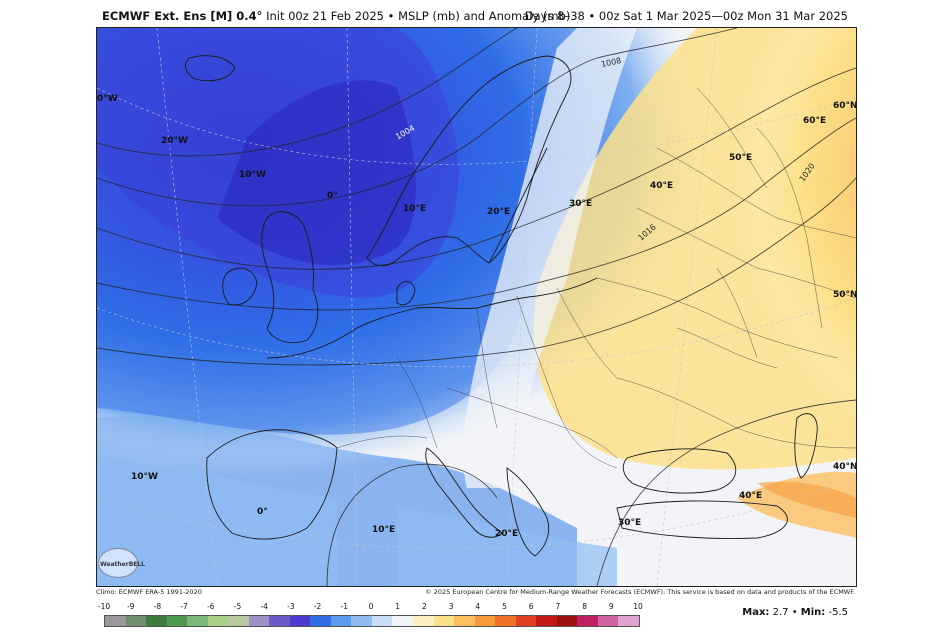 The width and height of the screenshot is (945, 636). Describe the element at coordinates (756, 612) in the screenshot. I see `max-label: Max:` at that location.